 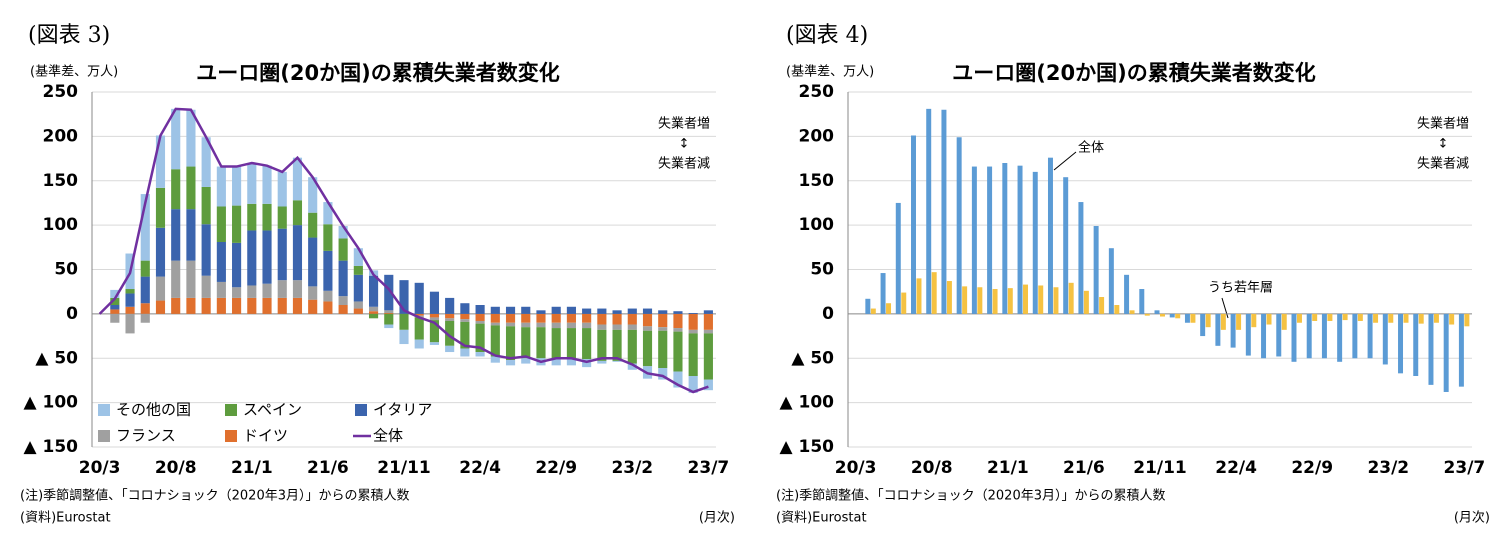 What do you see at coordinates (1065, 161) in the screenshot?
I see `callout-arrow` at bounding box center [1065, 161].